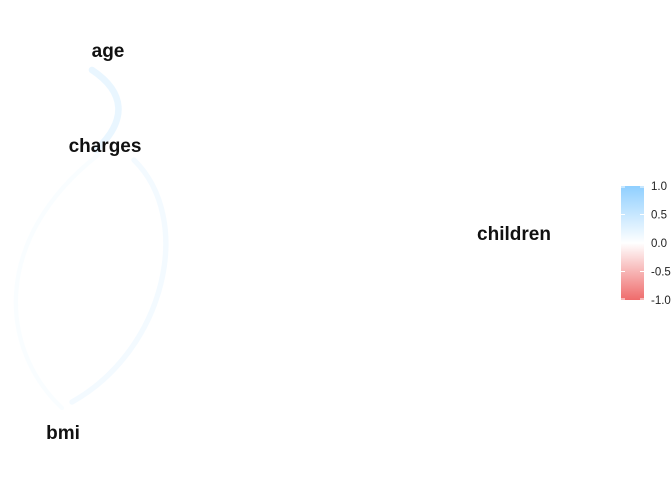 This screenshot has width=672, height=480. Describe the element at coordinates (661, 301) in the screenshot. I see `legend-tick-label: -1.0` at that location.